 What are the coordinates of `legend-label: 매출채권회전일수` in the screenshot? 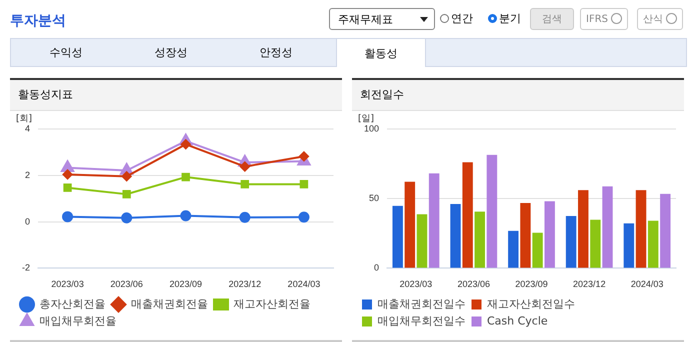 It's located at (422, 303).